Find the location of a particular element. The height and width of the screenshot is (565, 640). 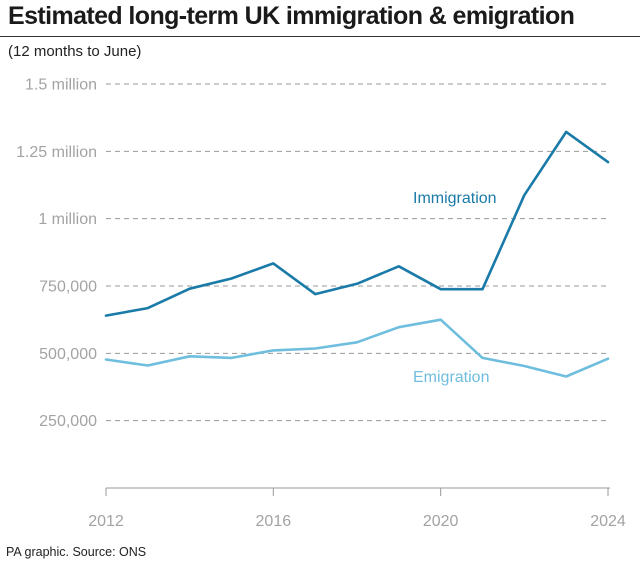

y-tick-label: 1 million is located at coordinates (67, 219).